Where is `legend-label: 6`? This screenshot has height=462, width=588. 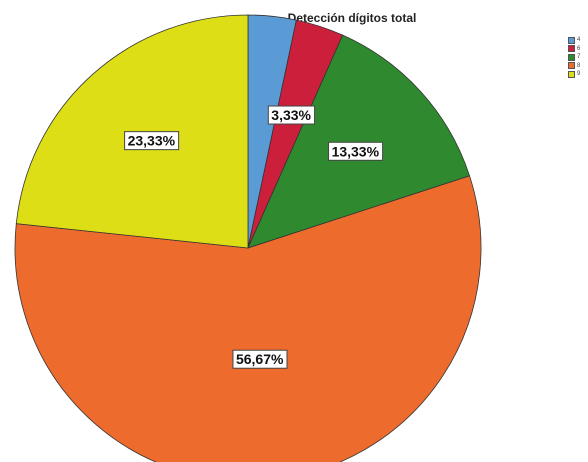
legend-label: 6 is located at coordinates (579, 48).